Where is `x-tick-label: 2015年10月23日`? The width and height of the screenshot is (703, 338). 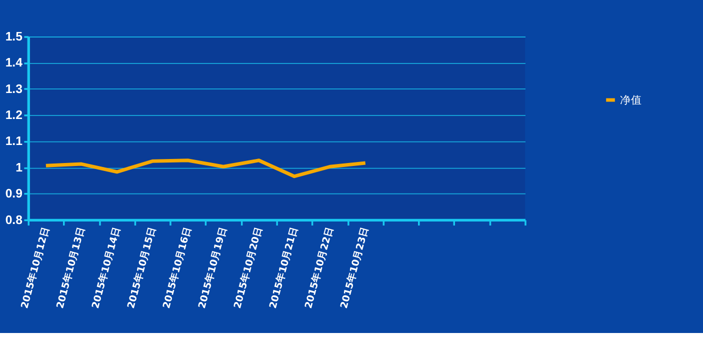
x-tick-label: 2015年10月23日 is located at coordinates (355, 268).